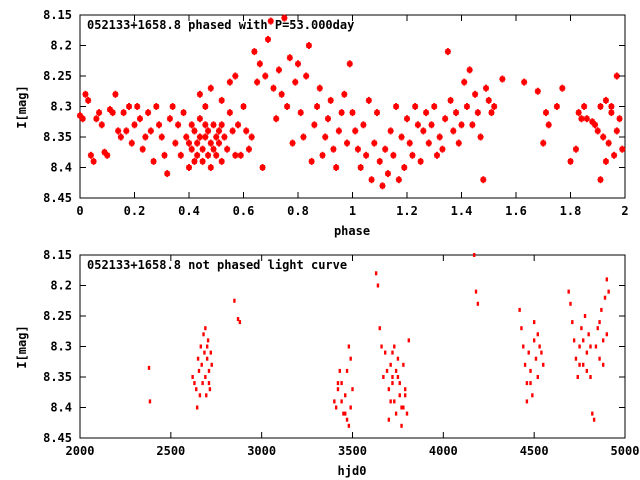 Image resolution: width=640 pixels, height=480 pixels. What do you see at coordinates (61, 168) in the screenshot?
I see `y-tick-label: 8.4` at bounding box center [61, 168].